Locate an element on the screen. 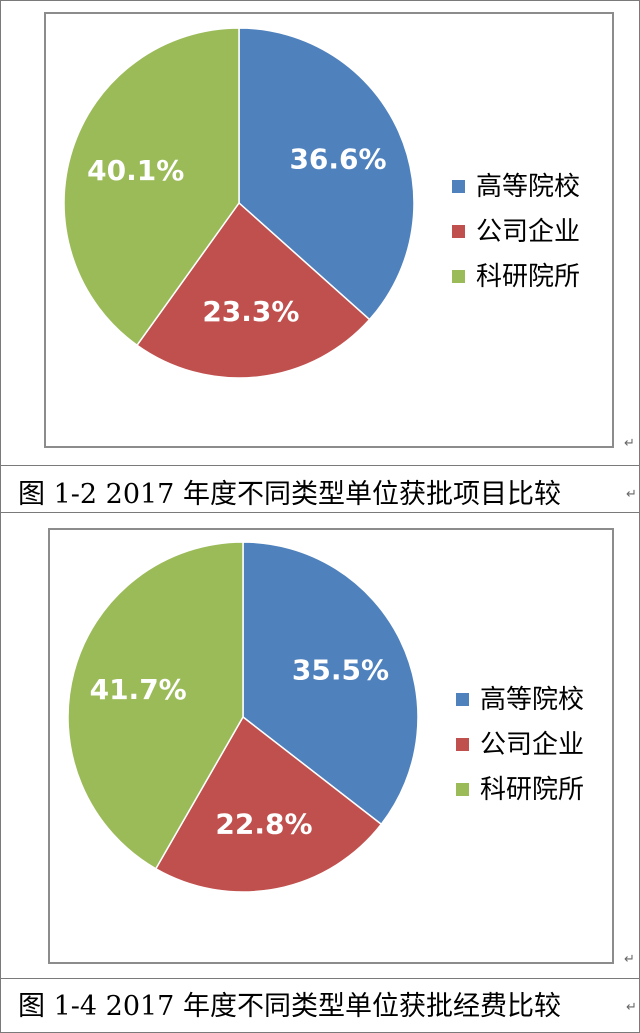 The height and width of the screenshot is (1033, 640). pie-slice-label-2: 41.7% is located at coordinates (138, 689).